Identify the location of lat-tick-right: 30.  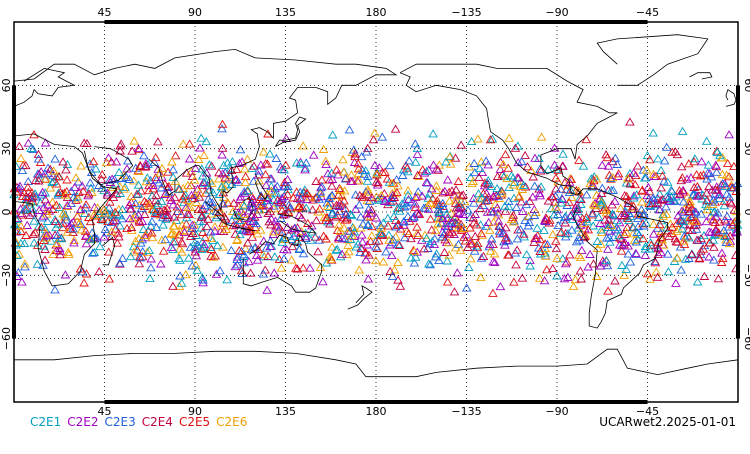
(746, 149).